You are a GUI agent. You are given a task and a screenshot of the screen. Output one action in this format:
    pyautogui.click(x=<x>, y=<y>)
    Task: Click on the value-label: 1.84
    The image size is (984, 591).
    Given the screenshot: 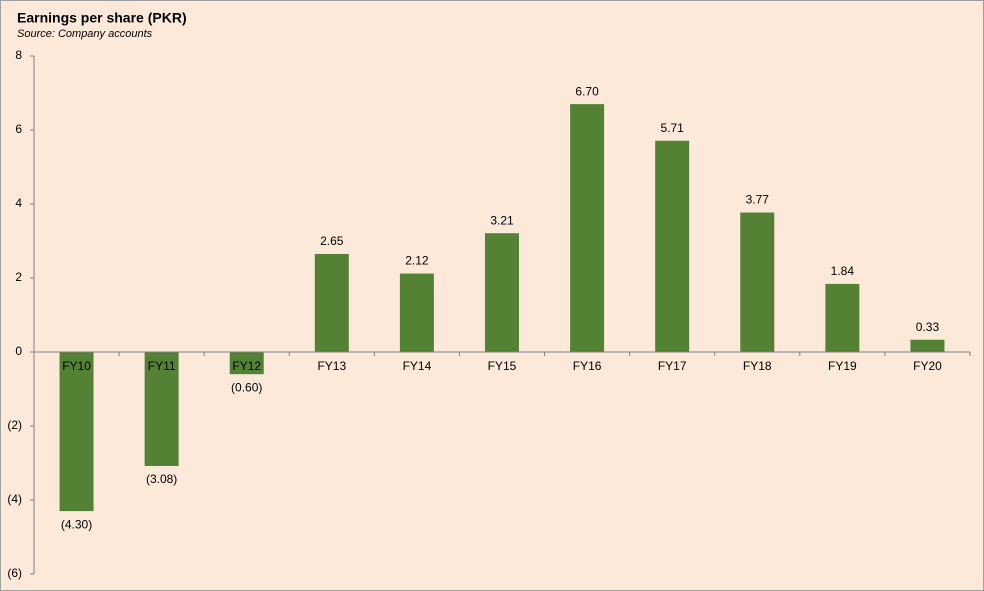 What is the action you would take?
    pyautogui.click(x=843, y=271)
    